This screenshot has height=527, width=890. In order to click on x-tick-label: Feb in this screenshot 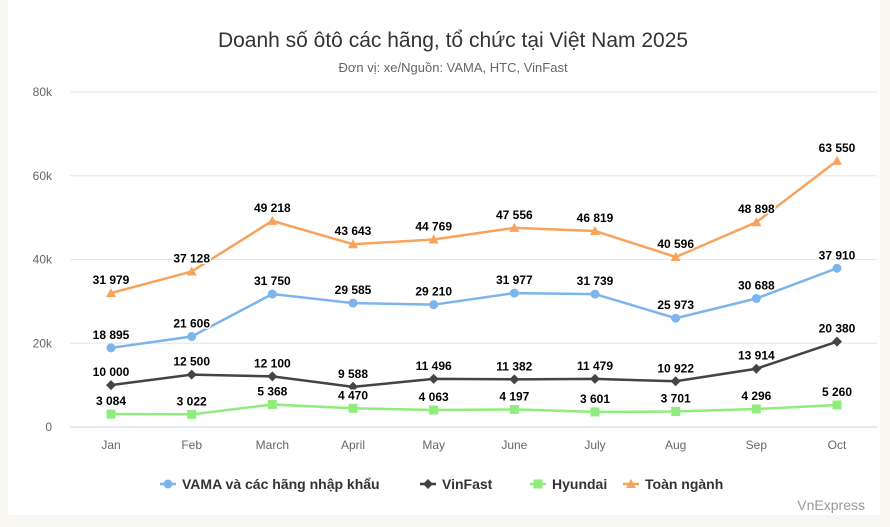, I will do `click(191, 445)`.